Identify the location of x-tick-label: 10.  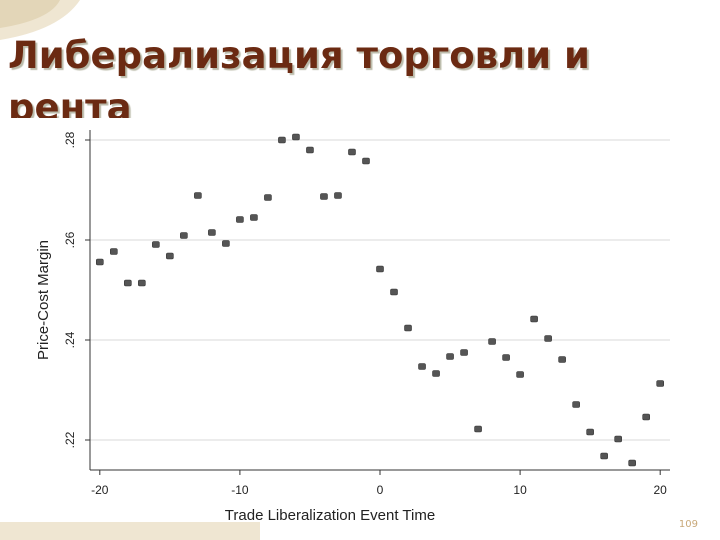
(520, 490).